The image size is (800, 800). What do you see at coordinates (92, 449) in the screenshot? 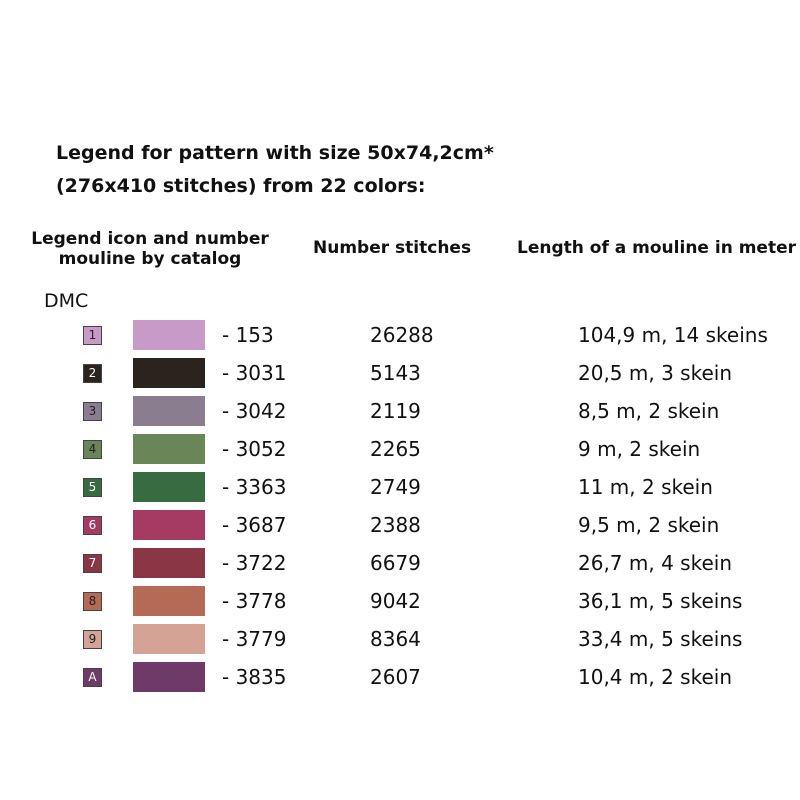
I see `legend-symbol-icon: 4` at bounding box center [92, 449].